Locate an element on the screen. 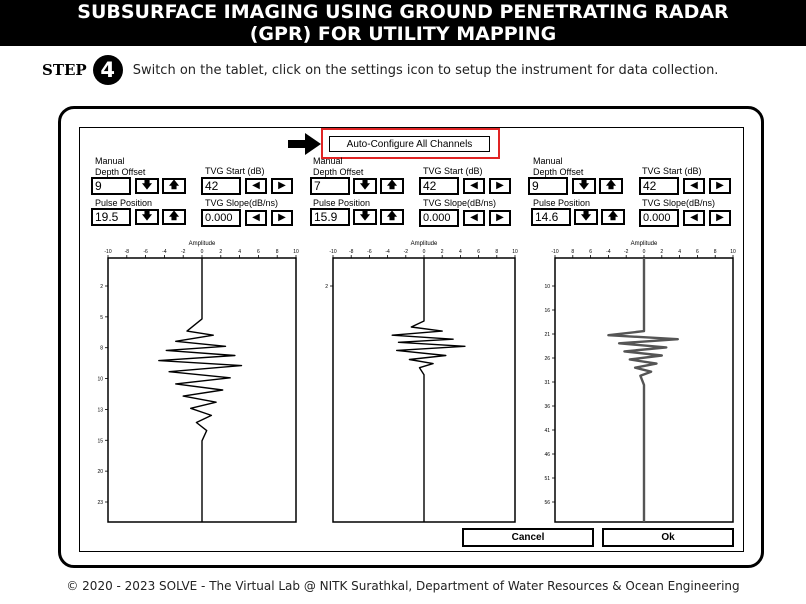  x-tick-label: 10 is located at coordinates (515, 252).